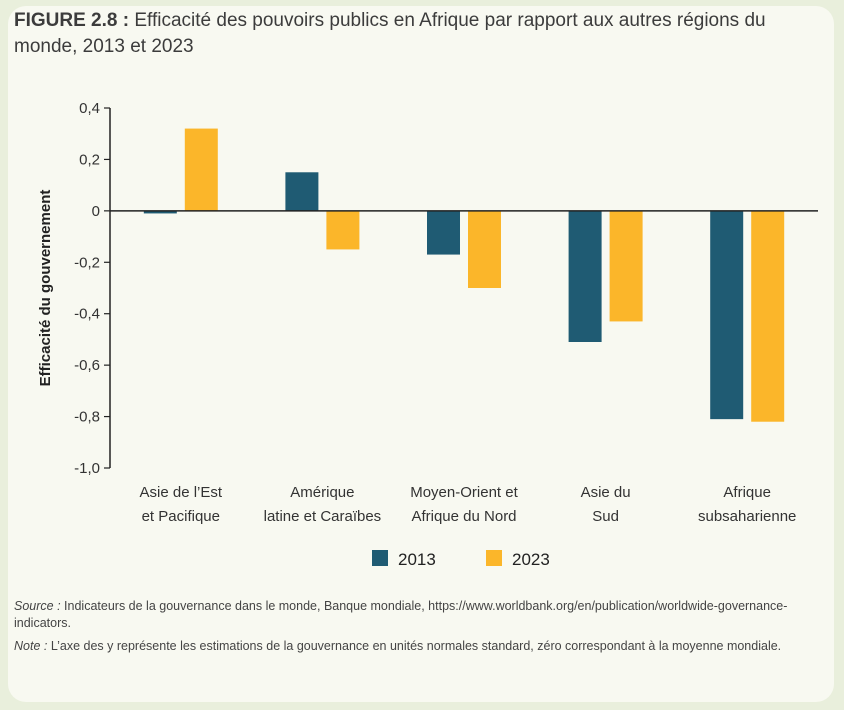  What do you see at coordinates (89, 159) in the screenshot?
I see `y-tick-label: 0,2` at bounding box center [89, 159].